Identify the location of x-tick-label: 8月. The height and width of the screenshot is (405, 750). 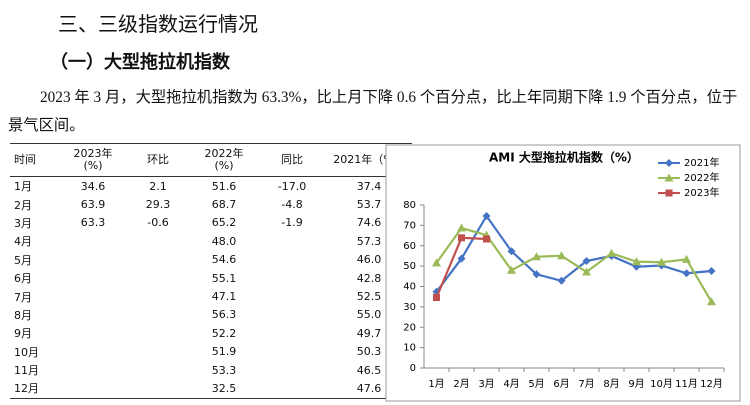
(611, 384).